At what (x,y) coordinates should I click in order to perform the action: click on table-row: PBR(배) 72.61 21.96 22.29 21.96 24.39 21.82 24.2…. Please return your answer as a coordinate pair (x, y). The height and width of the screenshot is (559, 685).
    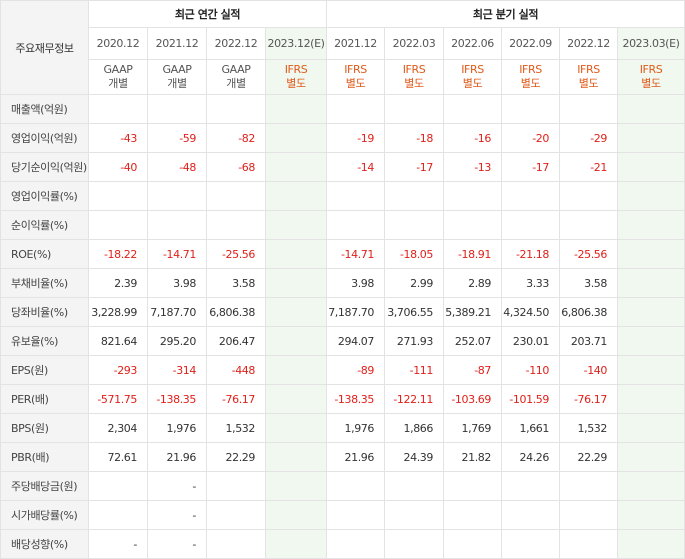
    Looking at the image, I should click on (342, 457).